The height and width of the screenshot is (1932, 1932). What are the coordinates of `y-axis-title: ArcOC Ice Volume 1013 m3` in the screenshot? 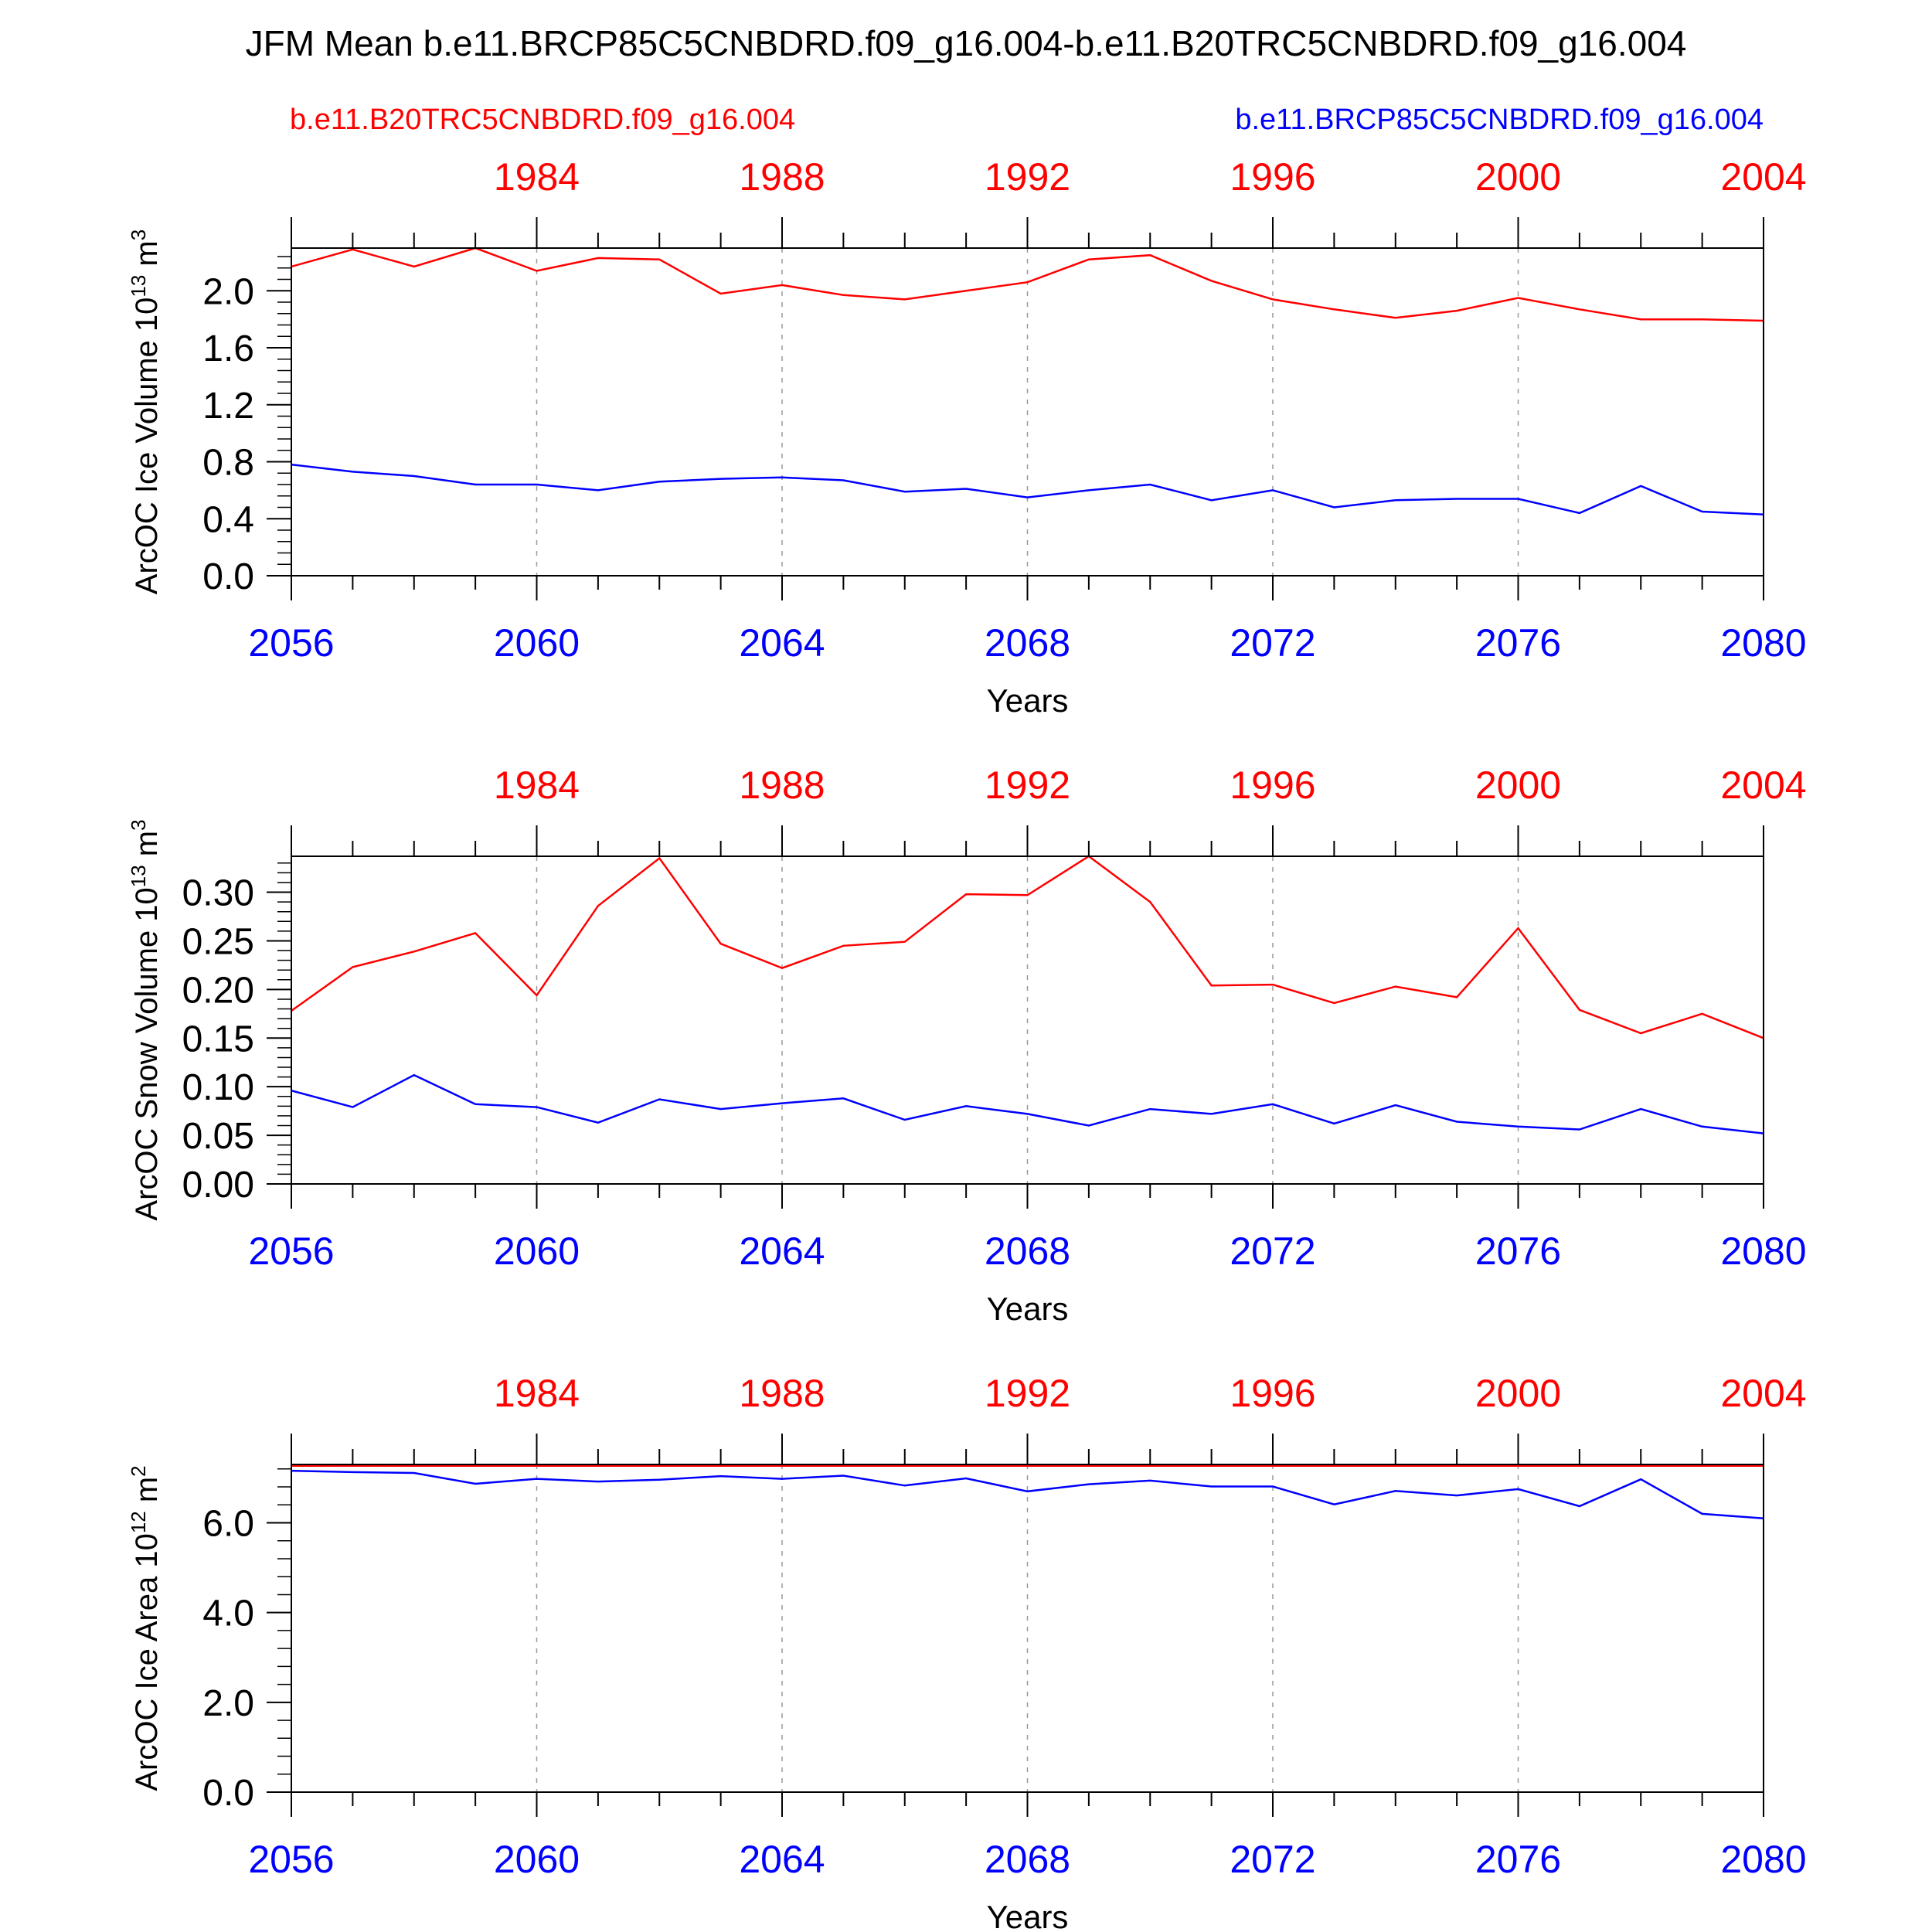 It's located at (145, 412).